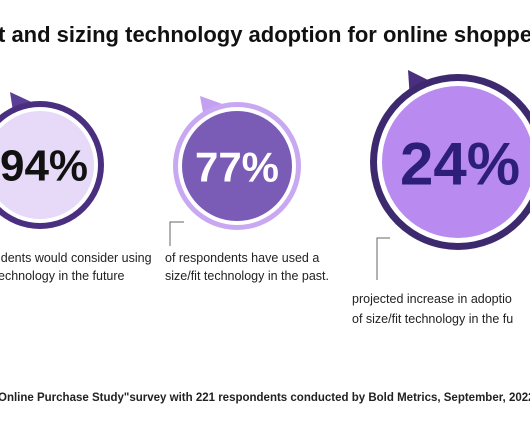  I want to click on stat-caption: idents would consider using, so click(76, 258).